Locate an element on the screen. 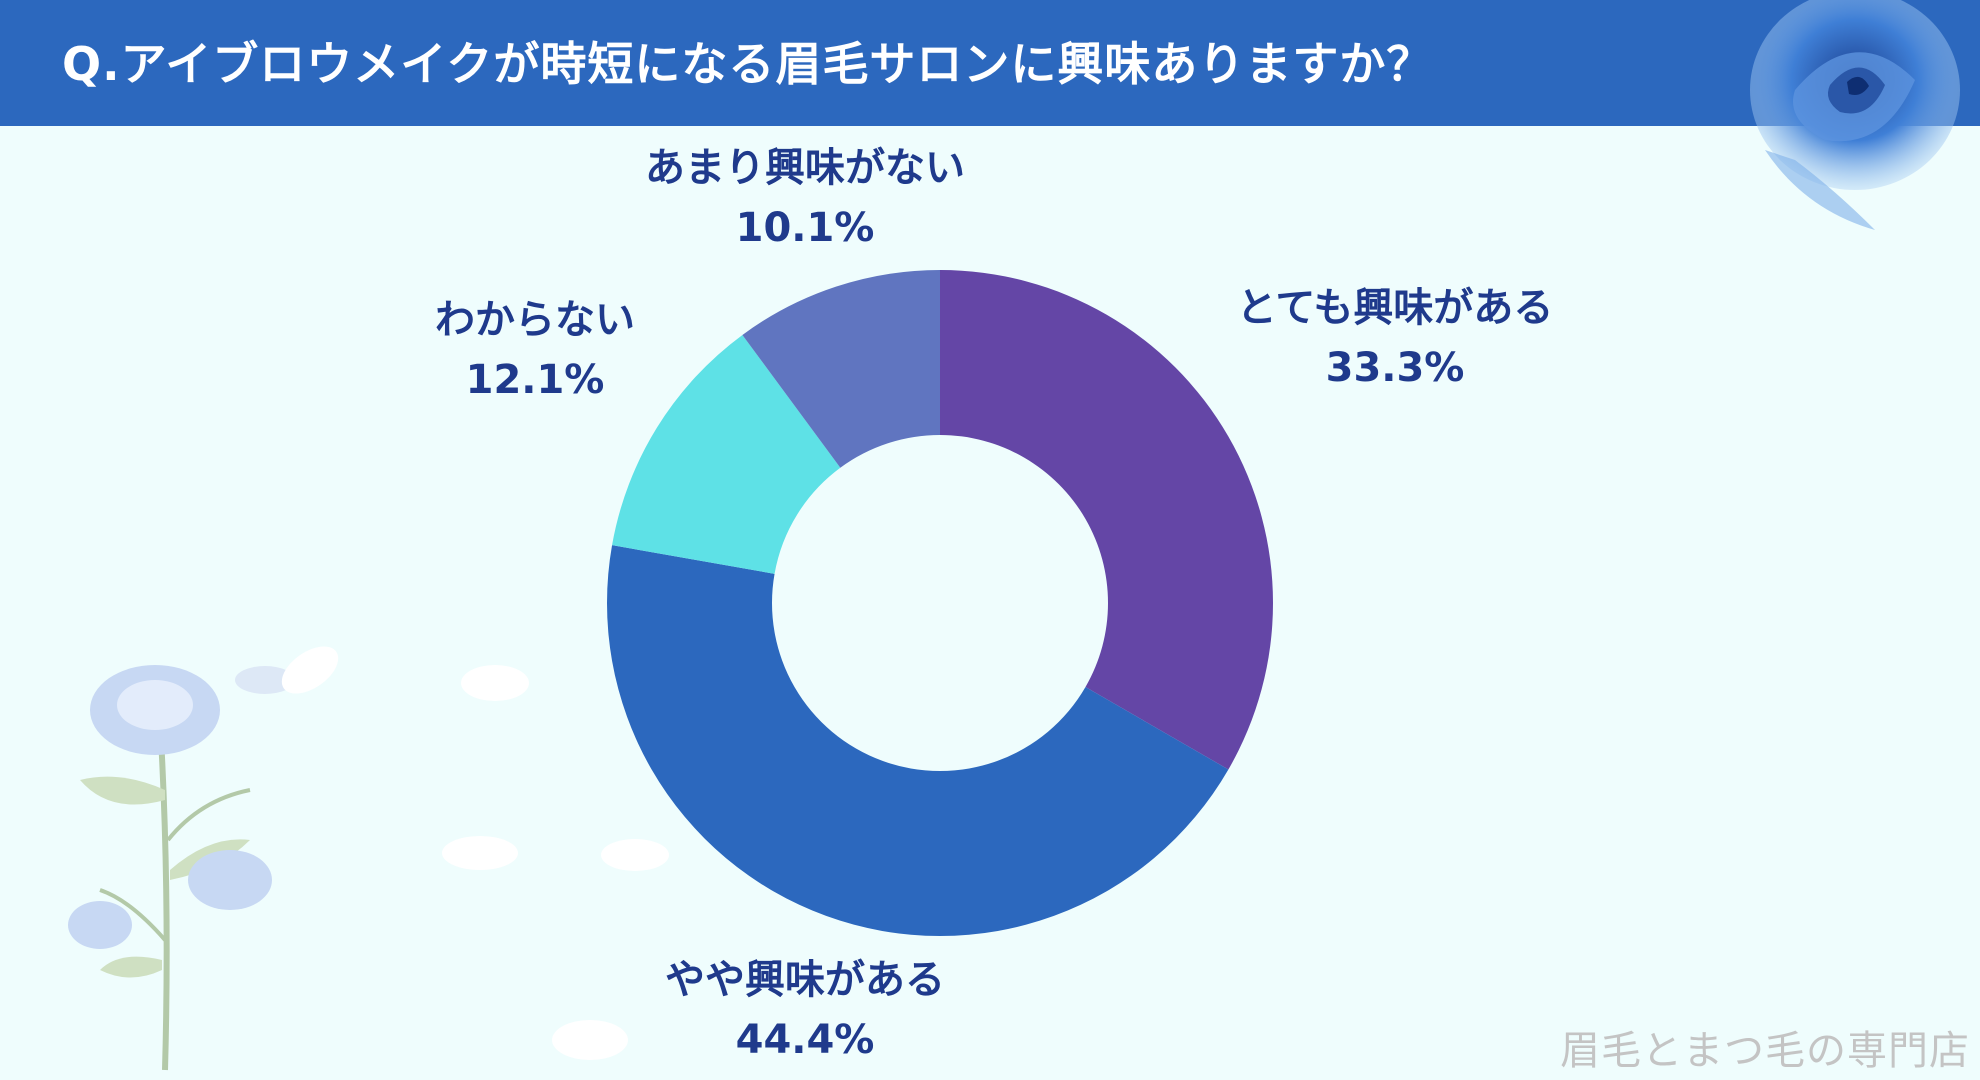 The image size is (1980, 1080). label-slice-2: やや興味がある 44.4% is located at coordinates (805, 1010).